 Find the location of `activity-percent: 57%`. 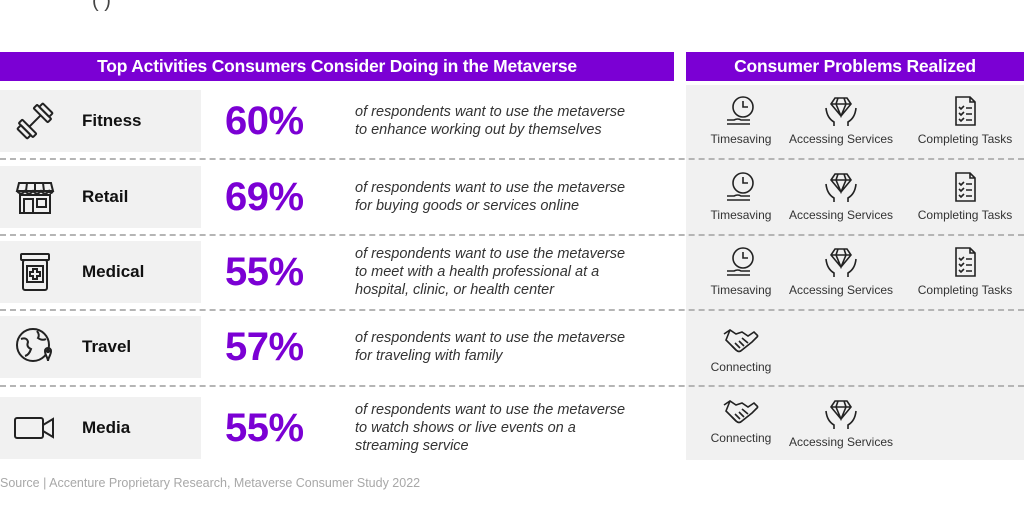

activity-percent: 57% is located at coordinates (264, 346).